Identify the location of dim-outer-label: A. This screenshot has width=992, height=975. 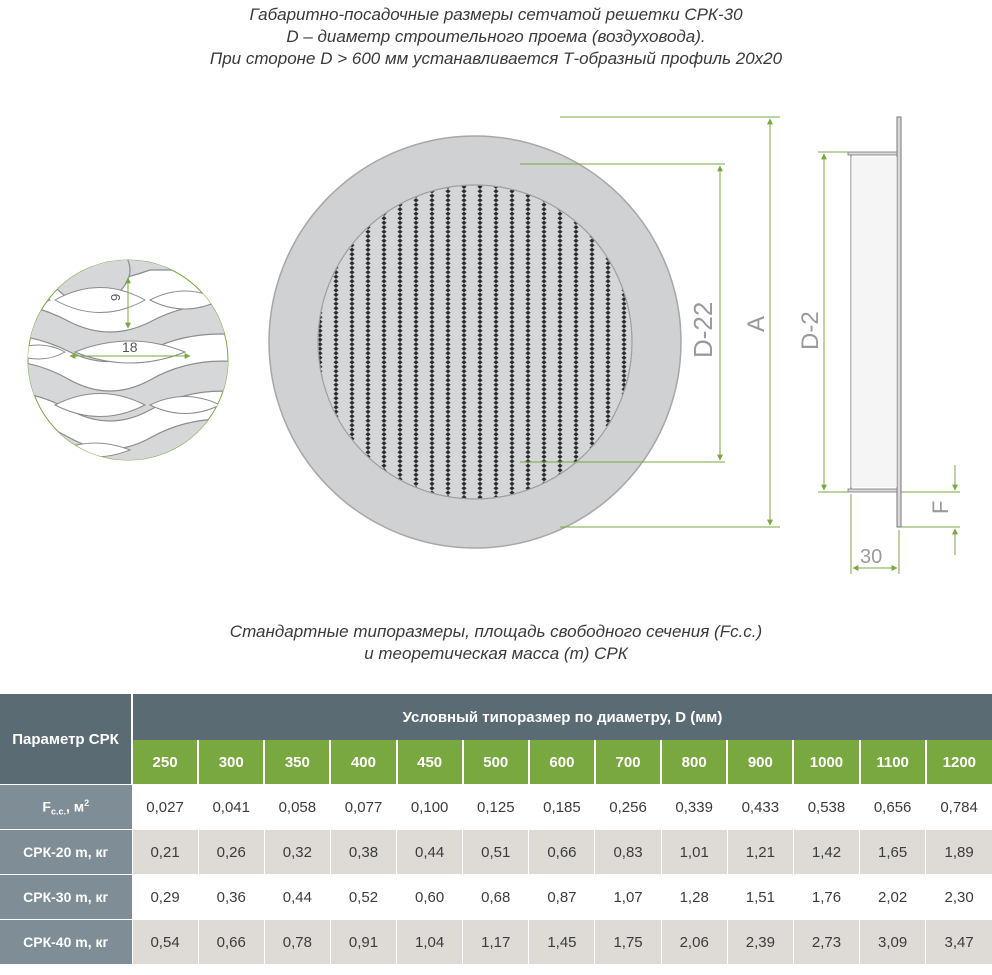
(756, 324).